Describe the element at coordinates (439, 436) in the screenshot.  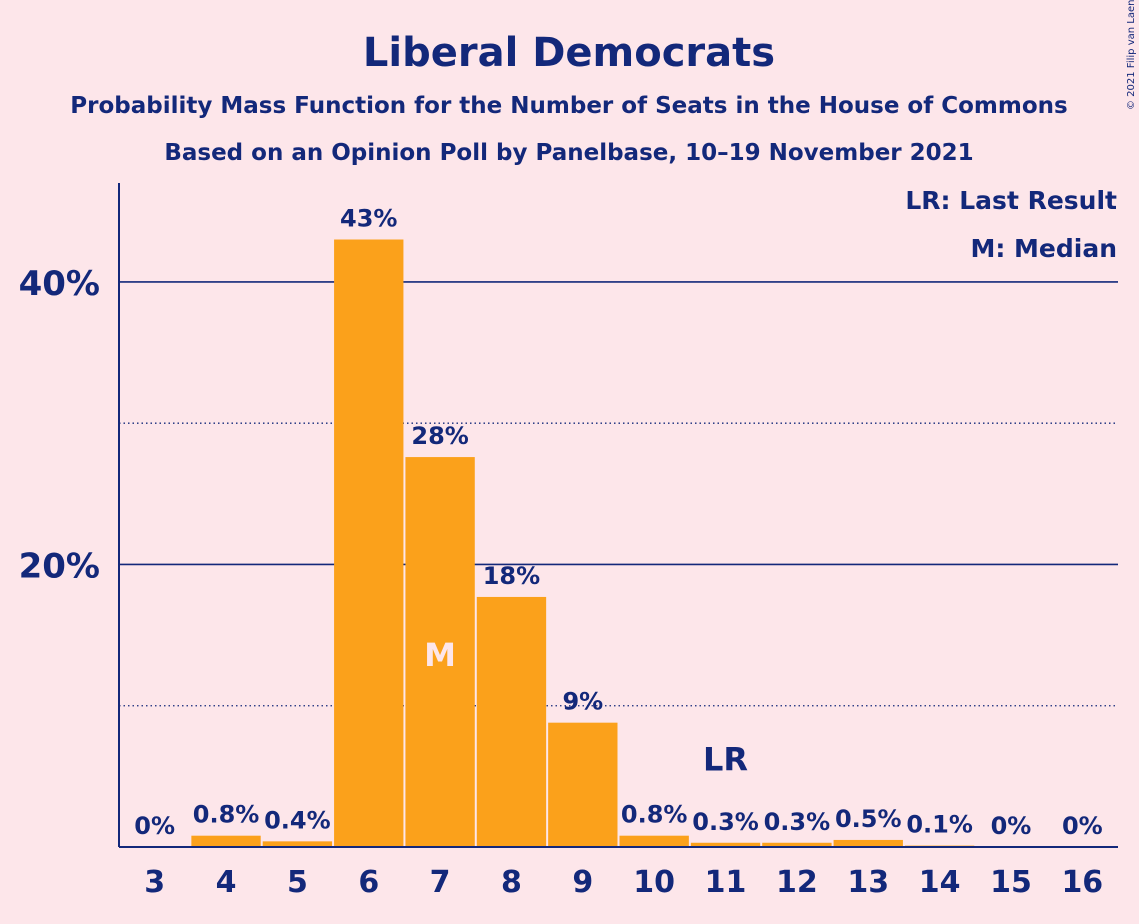
I see `bar-value-label: 28%` at that location.